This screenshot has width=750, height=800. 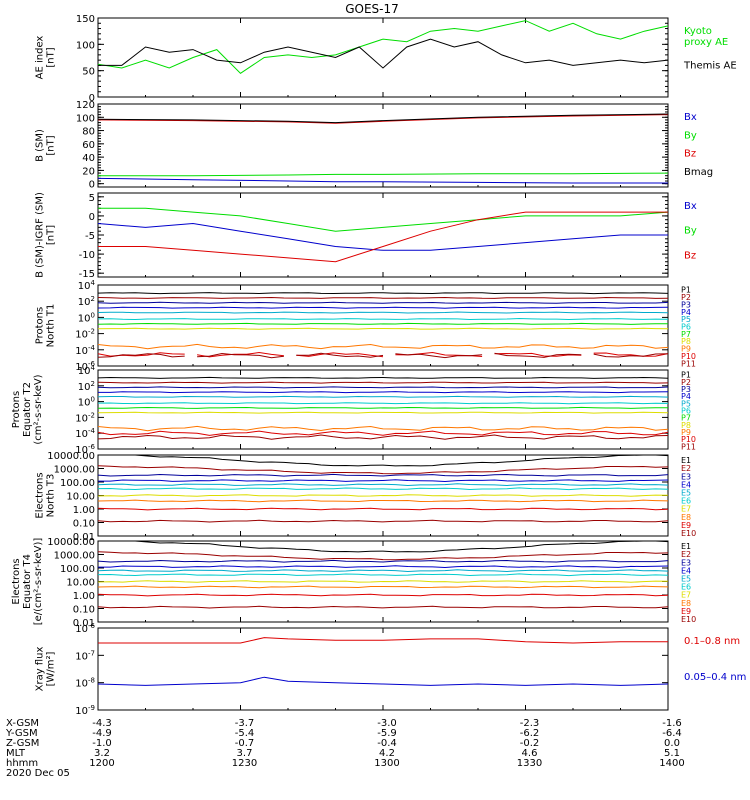 I want to click on x-column-value: -3.0, so click(x=387, y=723).